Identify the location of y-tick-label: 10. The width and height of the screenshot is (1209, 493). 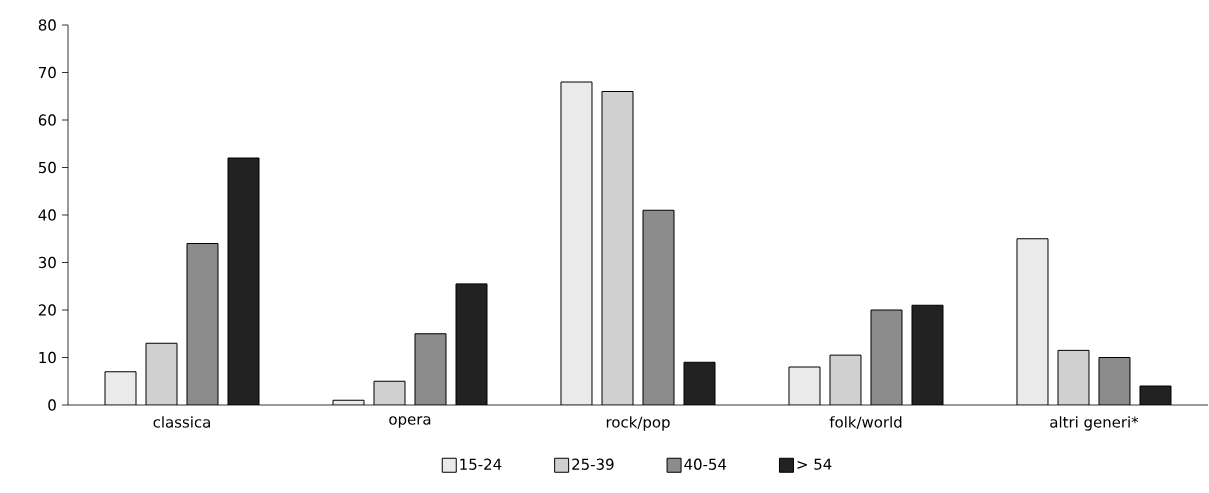
(47, 357).